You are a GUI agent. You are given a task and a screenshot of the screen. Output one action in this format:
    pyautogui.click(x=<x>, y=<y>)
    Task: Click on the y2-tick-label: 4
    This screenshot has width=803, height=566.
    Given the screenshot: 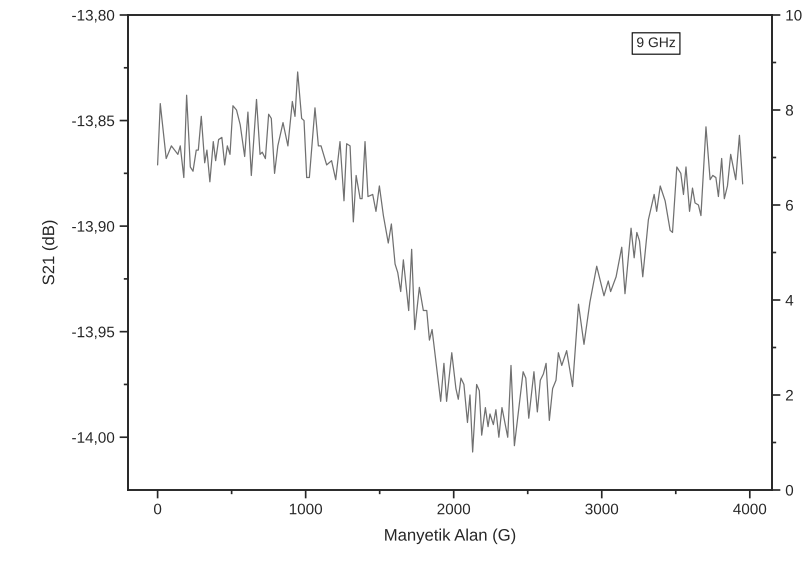 What is the action you would take?
    pyautogui.click(x=790, y=300)
    